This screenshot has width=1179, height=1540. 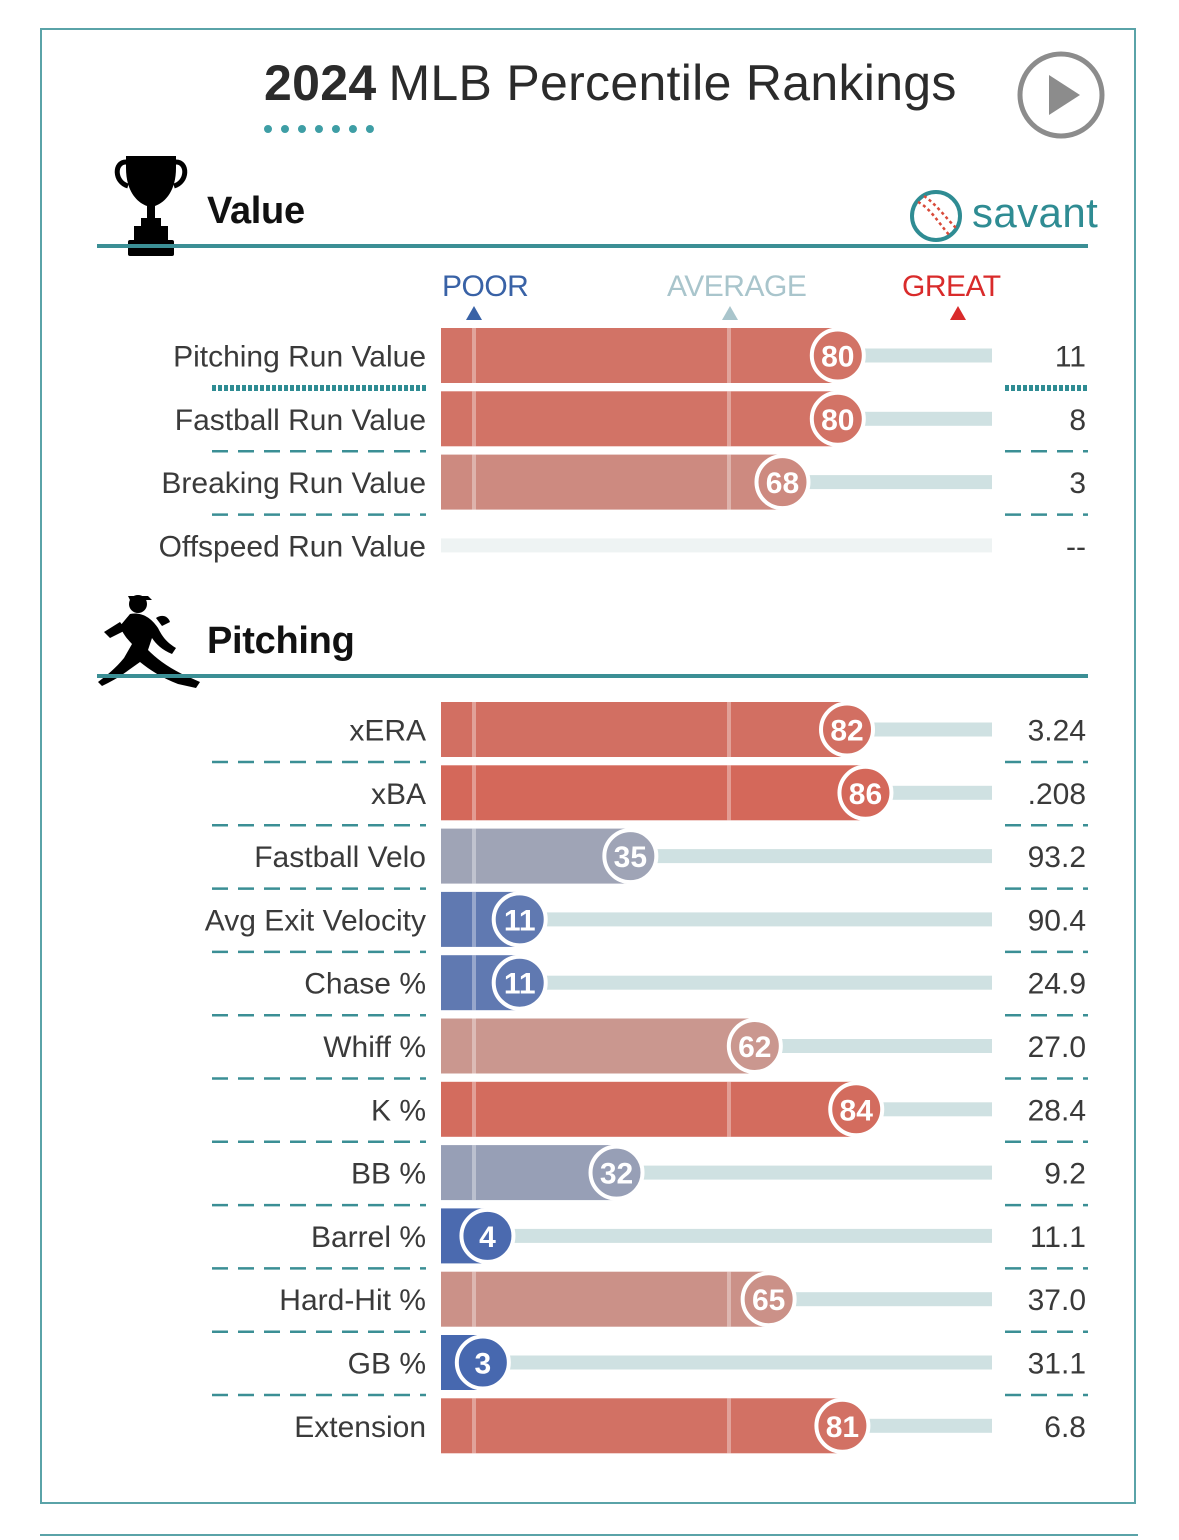 What do you see at coordinates (592, 246) in the screenshot?
I see `section-divider-value` at bounding box center [592, 246].